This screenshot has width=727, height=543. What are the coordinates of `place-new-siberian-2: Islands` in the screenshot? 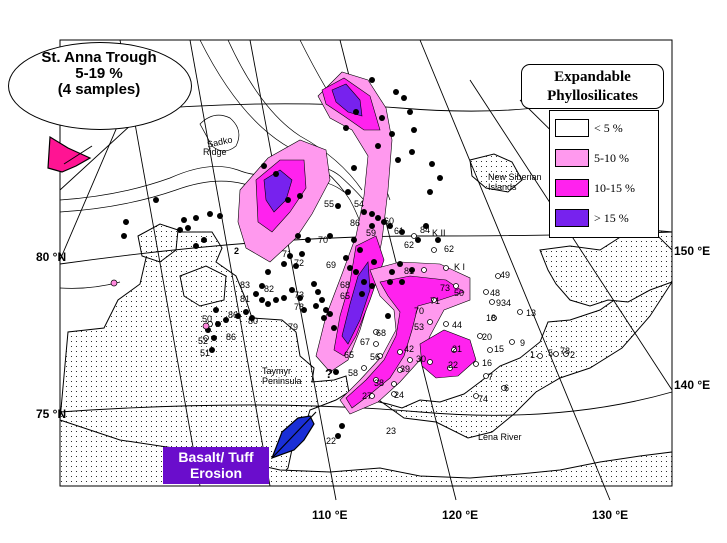 It's located at (502, 187).